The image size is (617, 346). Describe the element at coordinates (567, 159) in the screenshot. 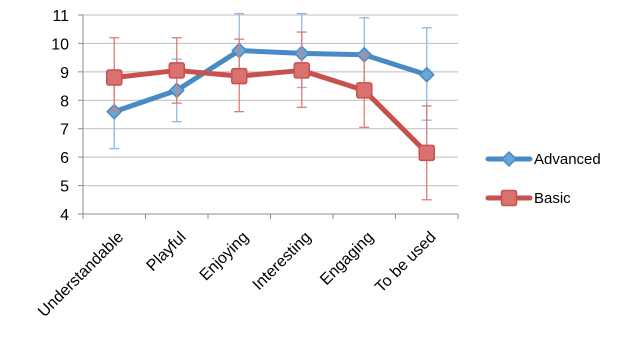

I see `legend-label: Advanced` at that location.